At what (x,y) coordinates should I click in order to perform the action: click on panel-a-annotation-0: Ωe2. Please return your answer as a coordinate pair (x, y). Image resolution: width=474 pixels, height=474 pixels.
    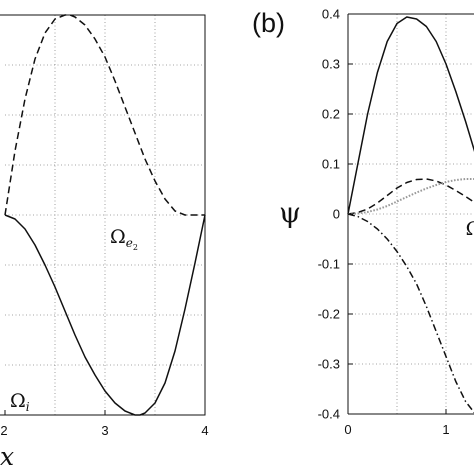
    Looking at the image, I should click on (124, 239).